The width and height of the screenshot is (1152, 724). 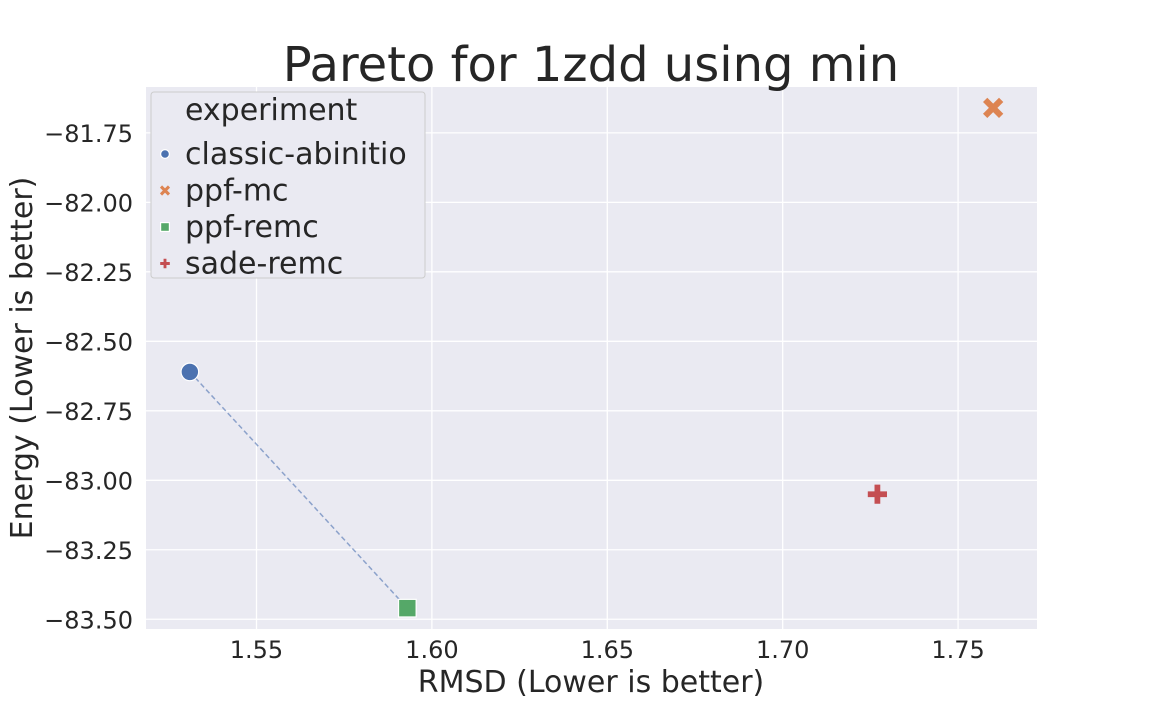 I want to click on legend-marker-sade-remc, so click(x=165, y=263).